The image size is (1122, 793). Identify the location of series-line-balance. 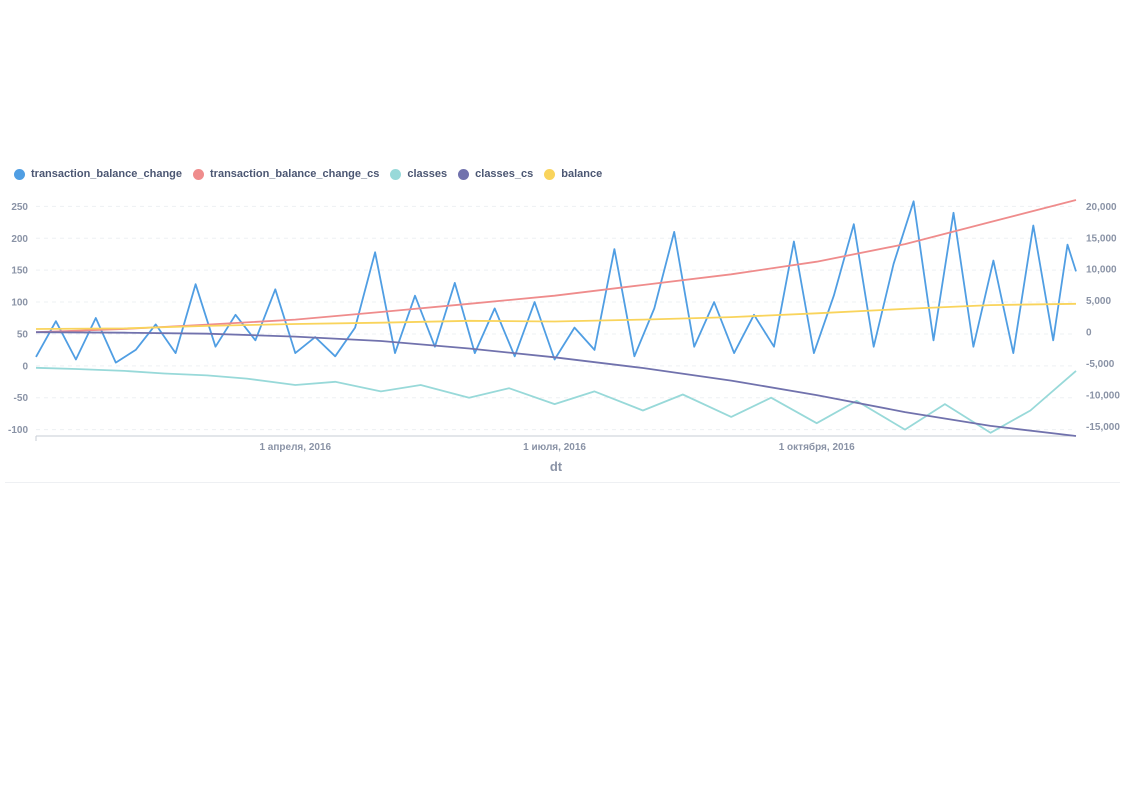
(556, 316).